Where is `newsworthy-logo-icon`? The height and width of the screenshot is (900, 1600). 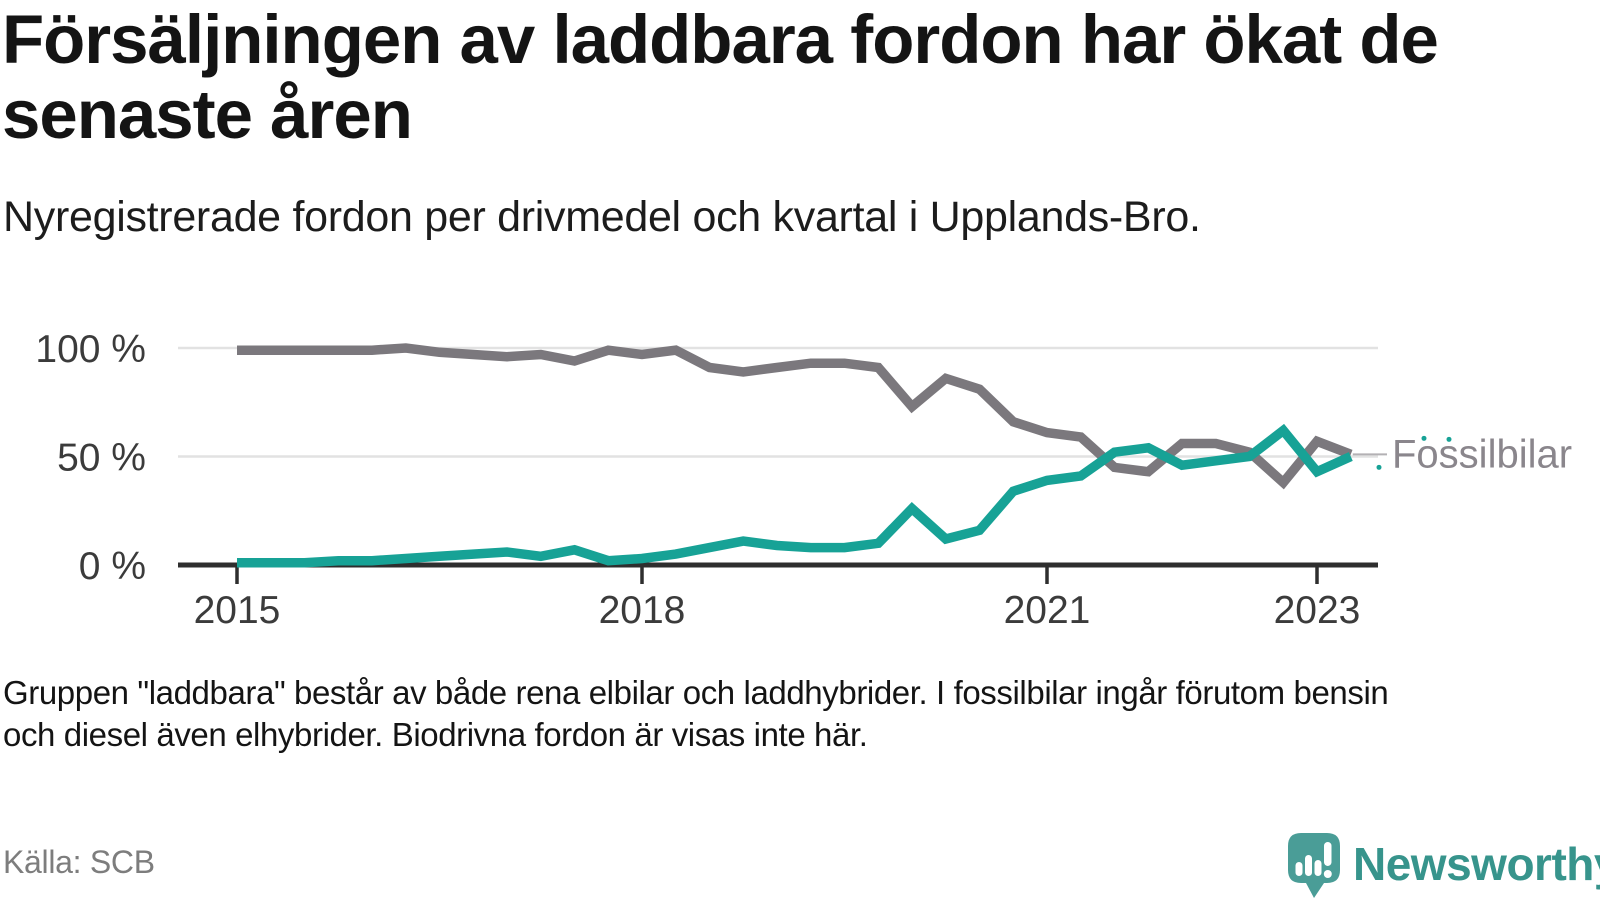
newsworthy-logo-icon is located at coordinates (1314, 865).